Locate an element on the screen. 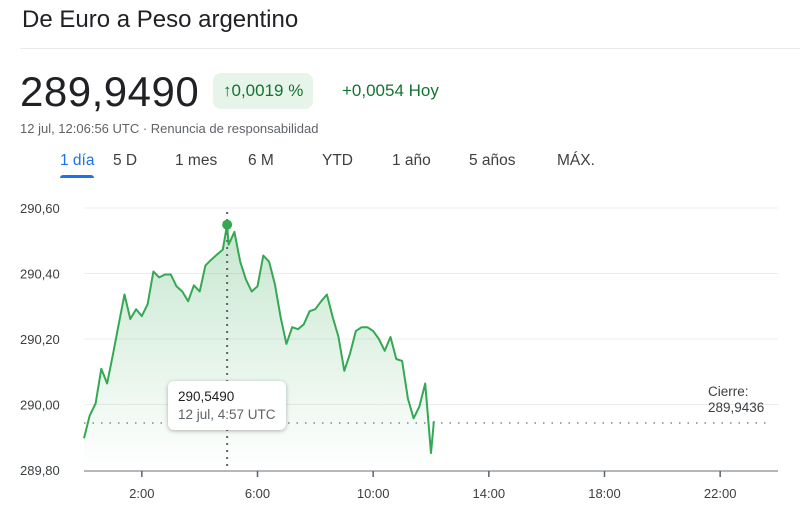 The image size is (800, 510). x-tick-label: 2:00 is located at coordinates (141, 493).